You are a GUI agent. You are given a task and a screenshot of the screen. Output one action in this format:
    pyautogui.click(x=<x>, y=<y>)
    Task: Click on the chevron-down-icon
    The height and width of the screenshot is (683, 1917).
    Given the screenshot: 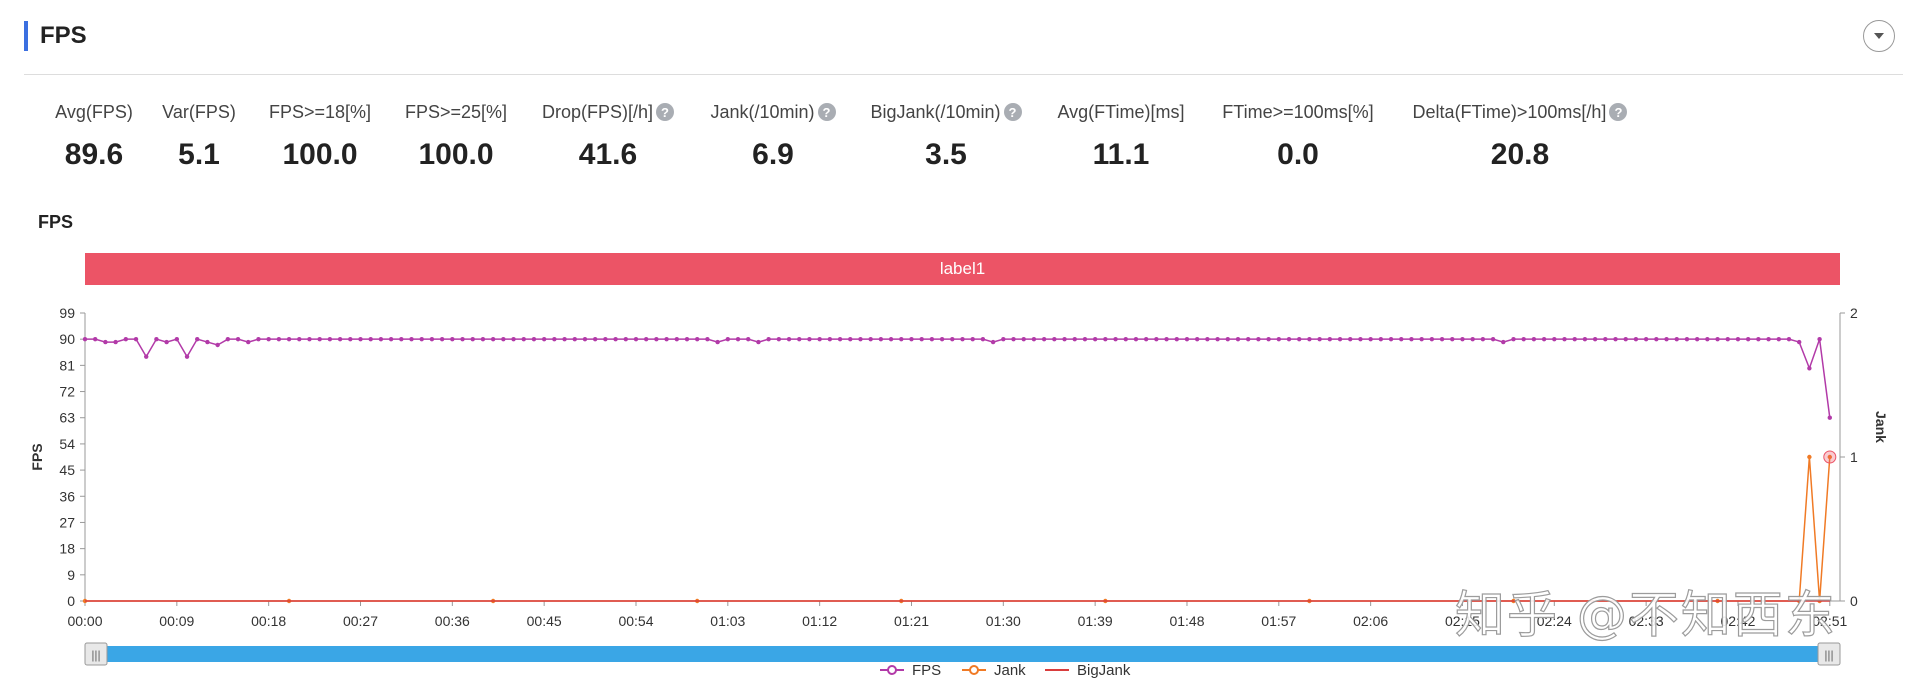 What is the action you would take?
    pyautogui.click(x=1879, y=36)
    